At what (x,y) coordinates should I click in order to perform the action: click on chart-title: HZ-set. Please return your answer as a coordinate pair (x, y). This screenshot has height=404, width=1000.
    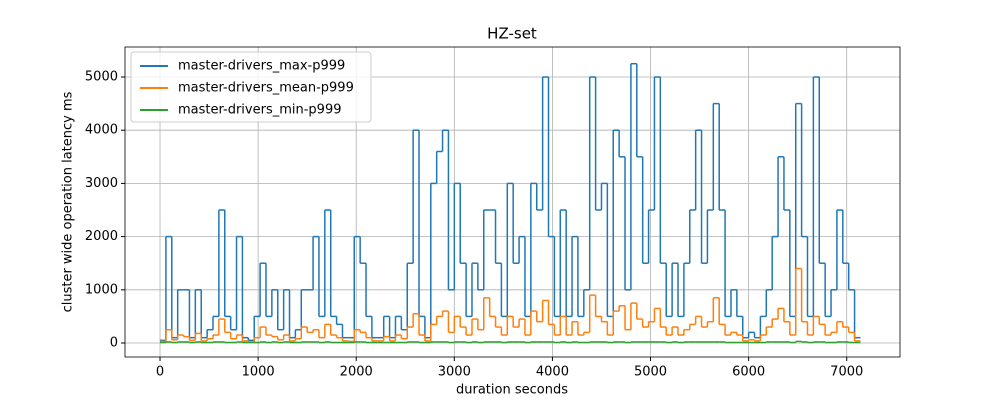
    Looking at the image, I should click on (512, 34).